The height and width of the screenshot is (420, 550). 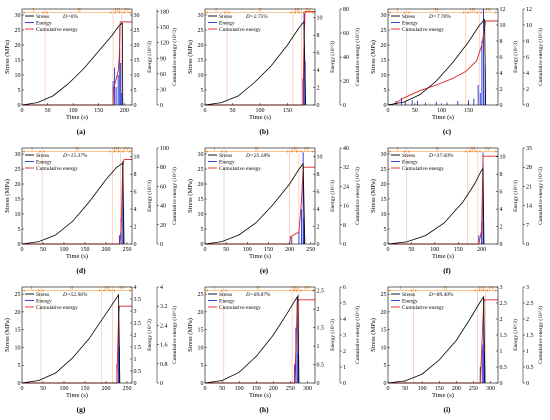 I want to click on y2-tick-label: 1.5, so click(x=138, y=348).